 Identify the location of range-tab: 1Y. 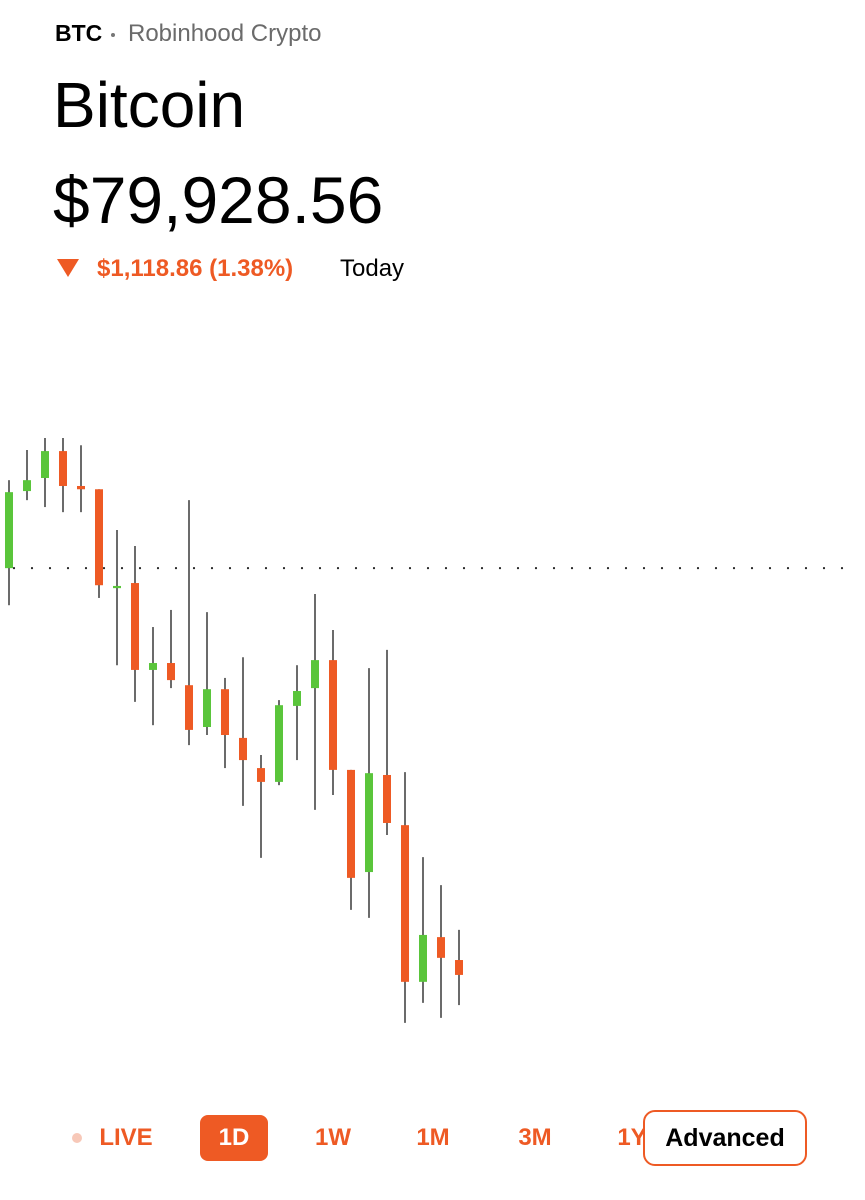
(632, 1137).